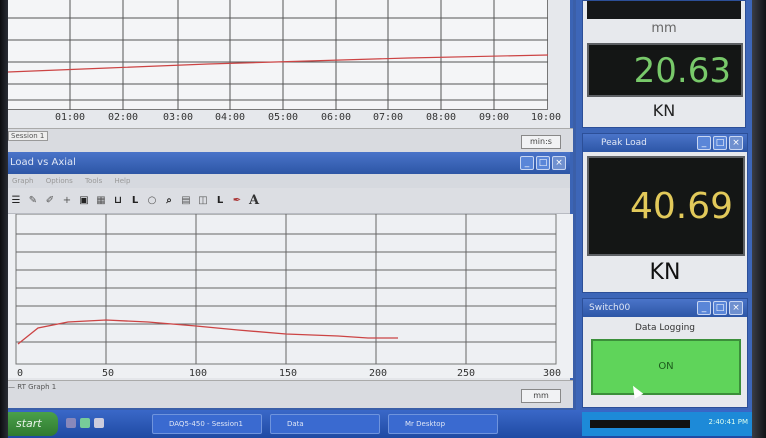 Image resolution: width=766 pixels, height=438 pixels. I want to click on load-menu-bar: Graph Options Tools Help, so click(289, 181).